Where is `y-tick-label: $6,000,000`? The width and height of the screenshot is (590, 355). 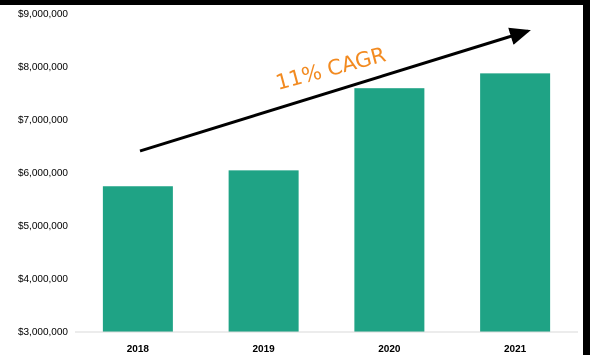
y-tick-label: $6,000,000 is located at coordinates (43, 173).